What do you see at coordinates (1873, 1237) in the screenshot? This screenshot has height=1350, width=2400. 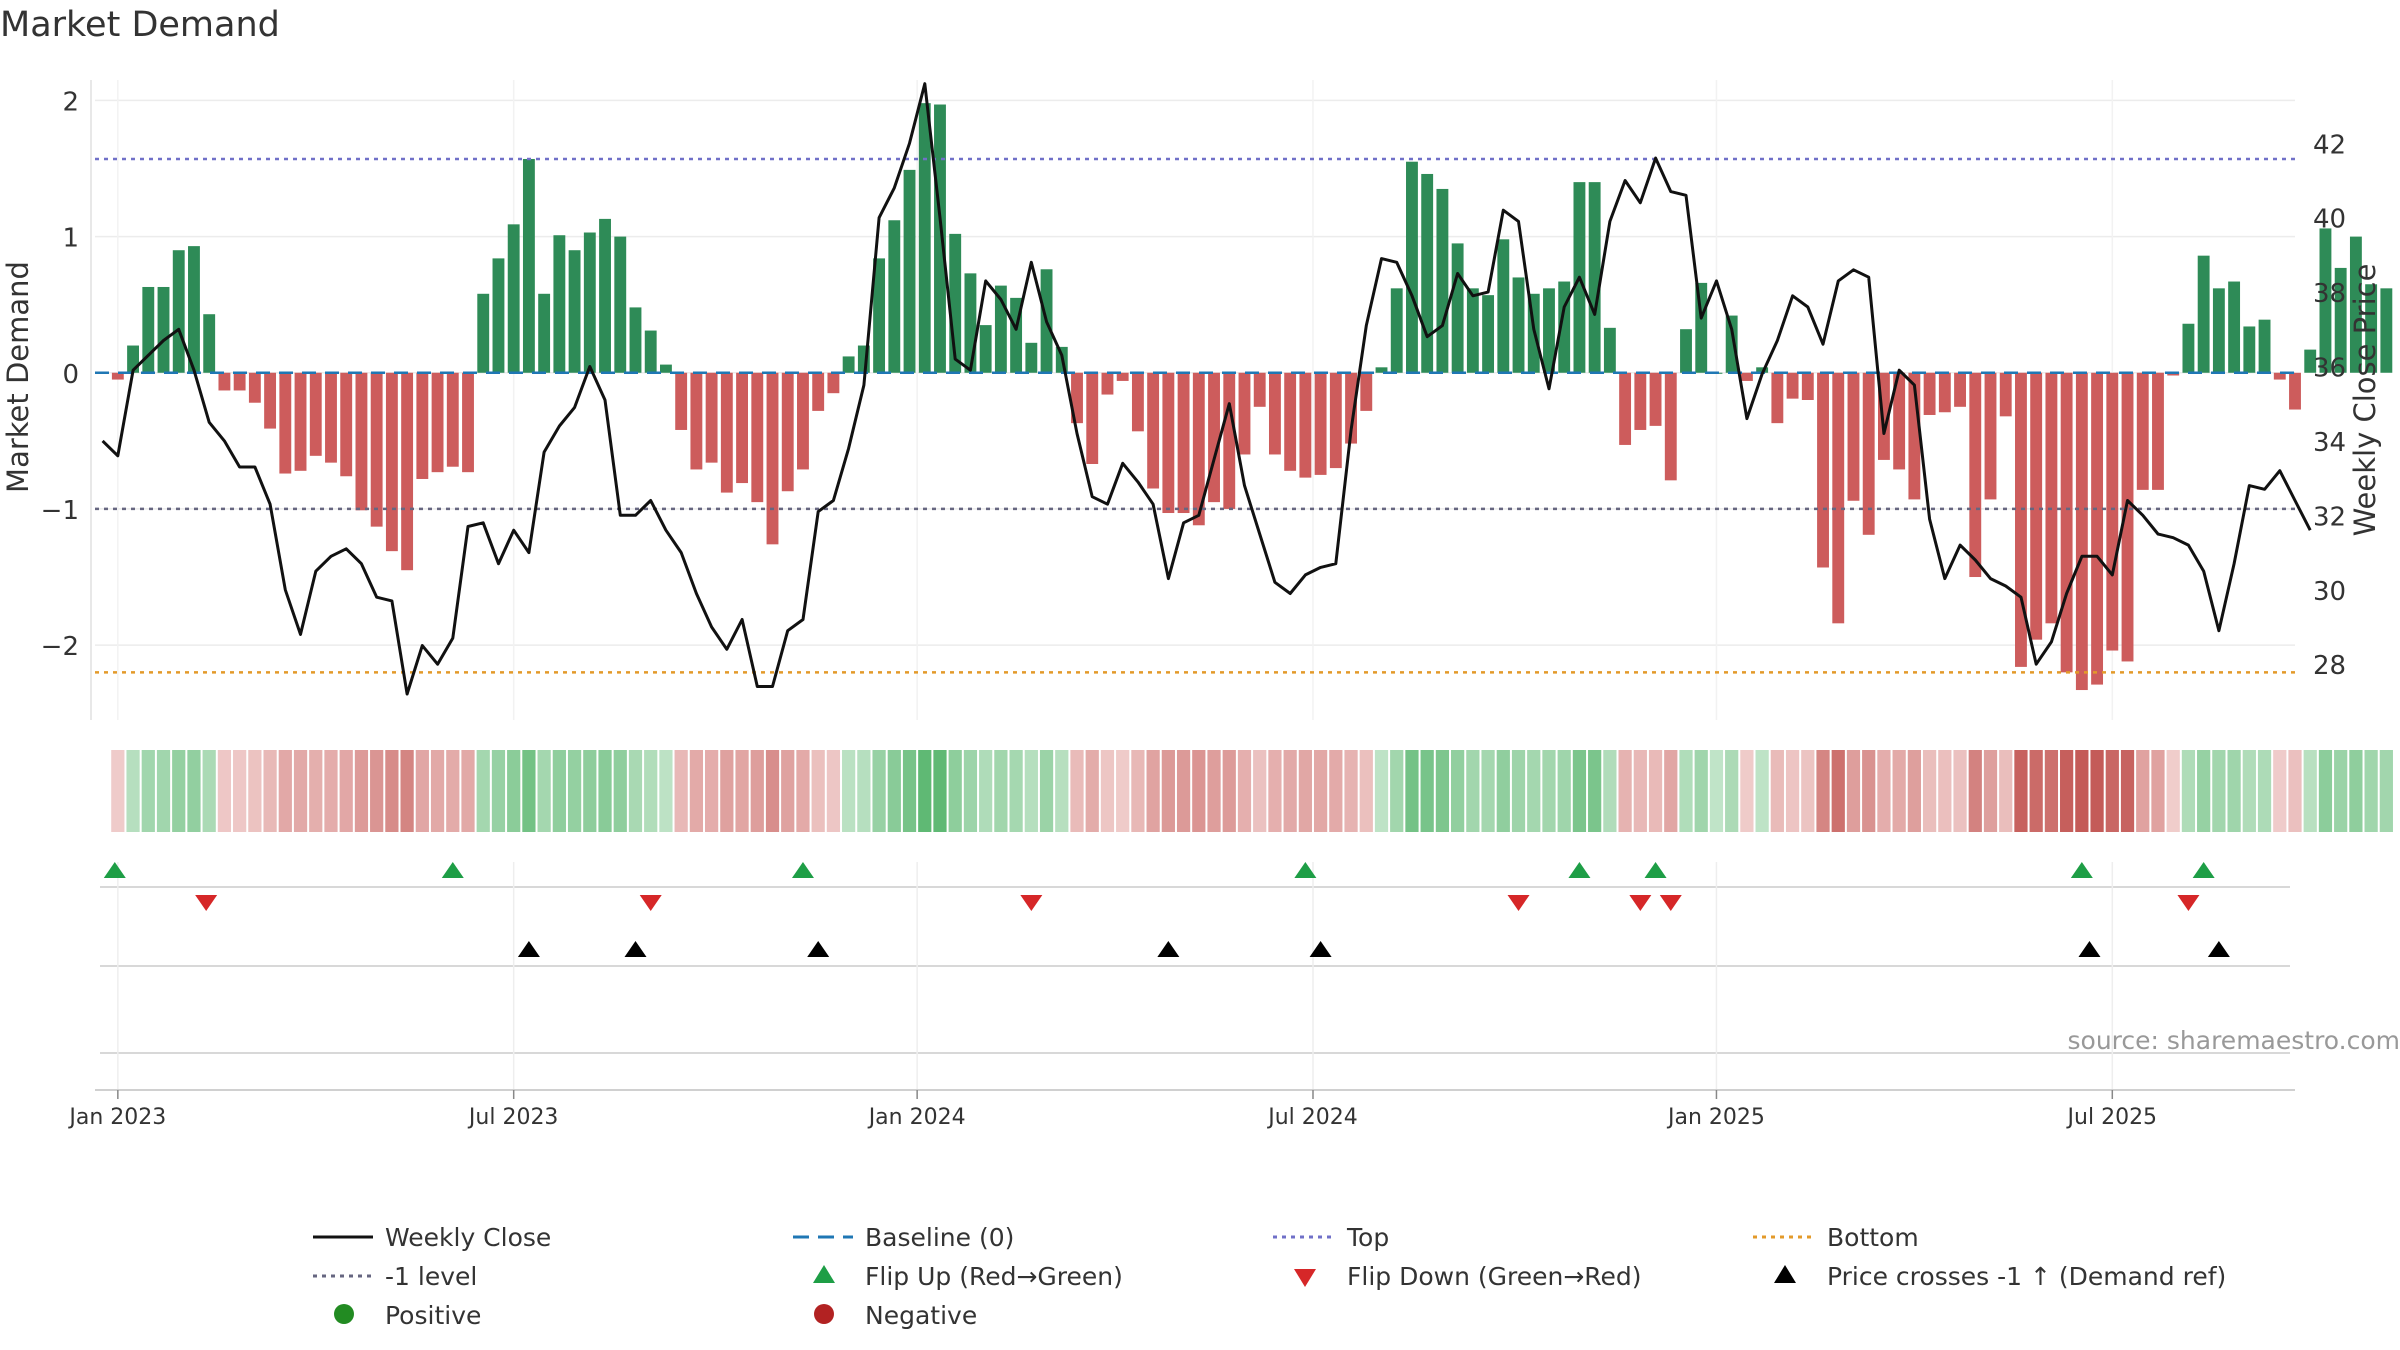 I see `legend-label-bottom: Bottom` at bounding box center [1873, 1237].